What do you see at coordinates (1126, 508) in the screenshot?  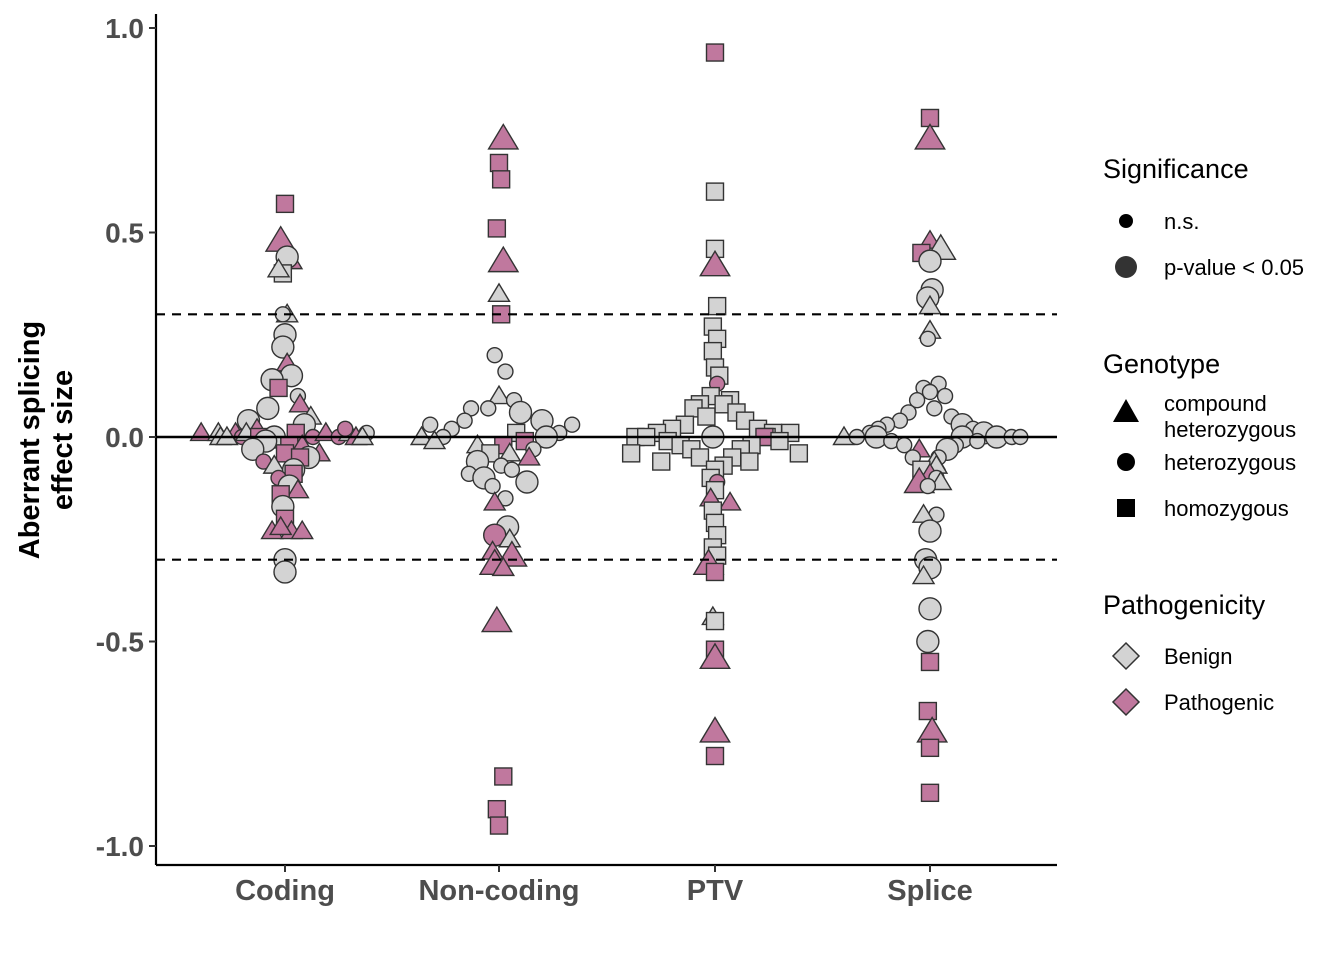 I see `legend-key-homozygous` at bounding box center [1126, 508].